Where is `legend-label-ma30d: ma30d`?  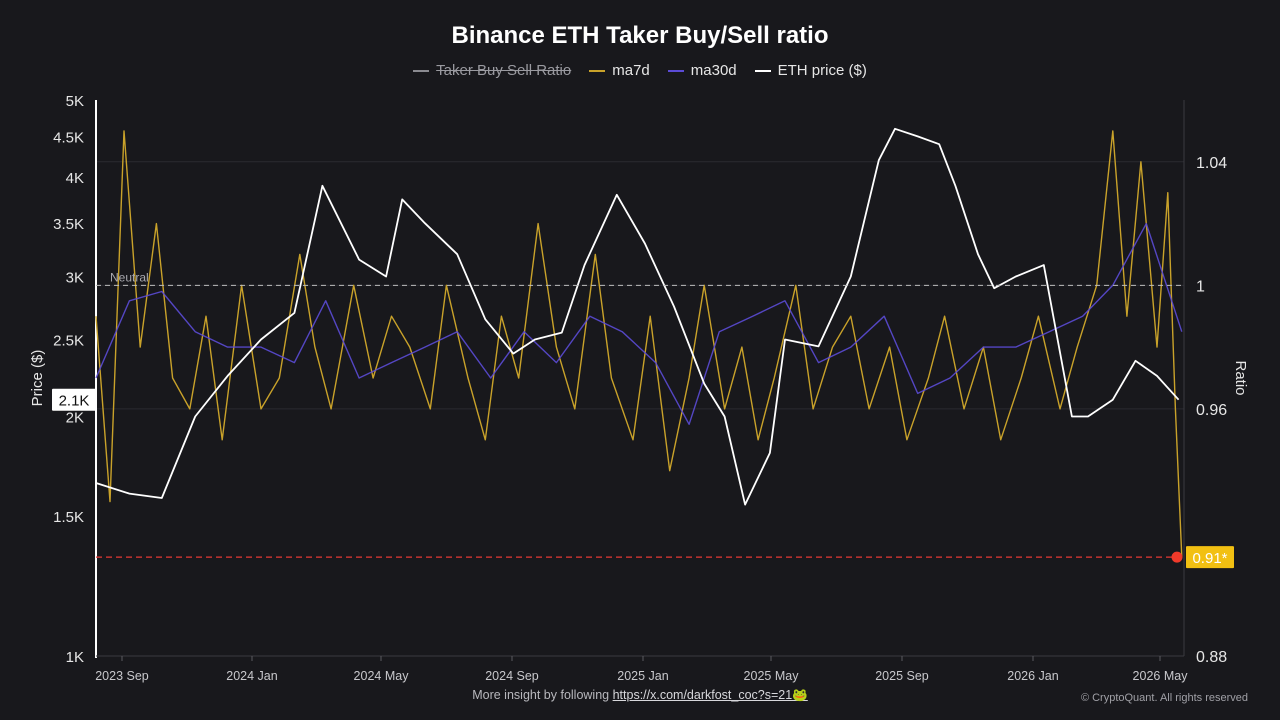 legend-label-ma30d: ma30d is located at coordinates (713, 70).